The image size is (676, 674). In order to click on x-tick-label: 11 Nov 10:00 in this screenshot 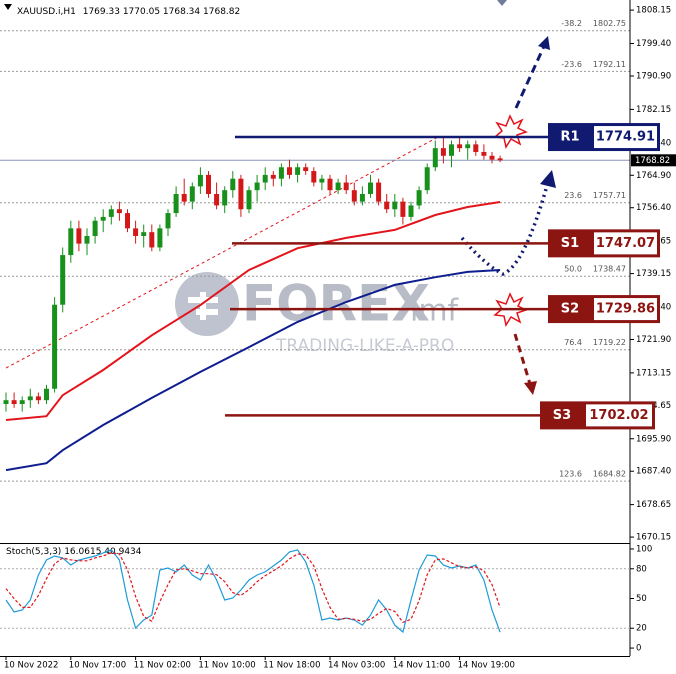, I will do `click(226, 666)`.